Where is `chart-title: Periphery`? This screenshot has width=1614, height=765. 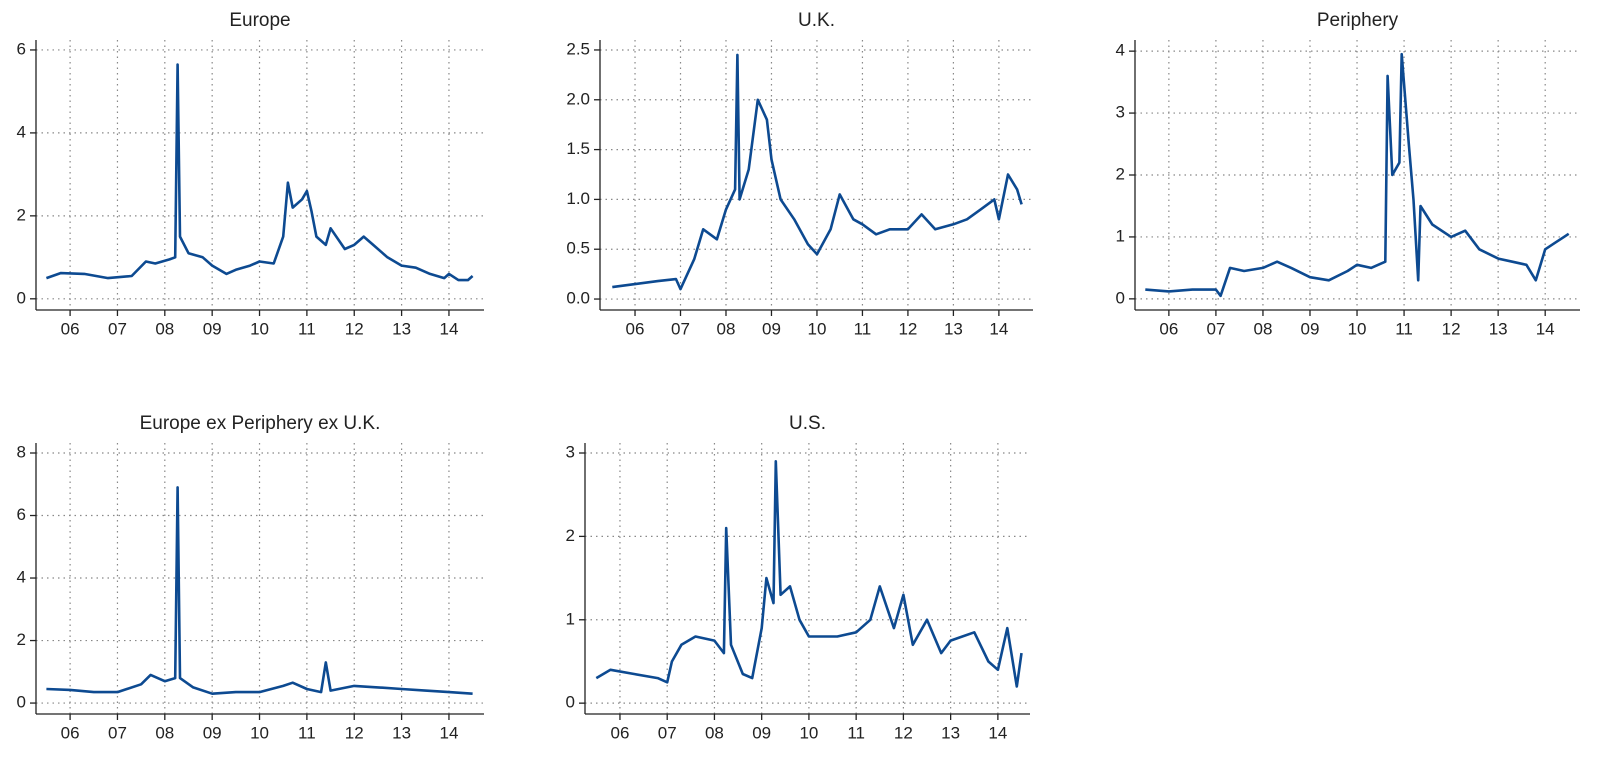
chart-title: Periphery is located at coordinates (1358, 20).